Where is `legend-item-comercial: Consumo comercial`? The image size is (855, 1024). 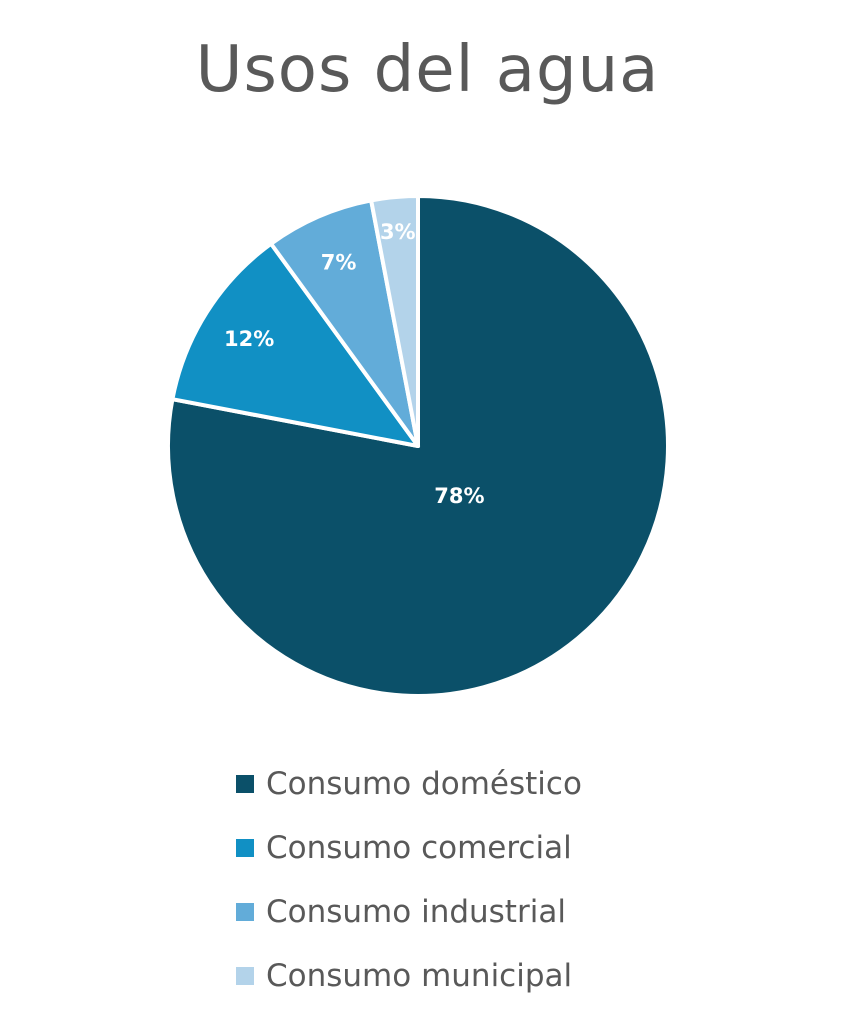 legend-item-comercial: Consumo comercial is located at coordinates (409, 848).